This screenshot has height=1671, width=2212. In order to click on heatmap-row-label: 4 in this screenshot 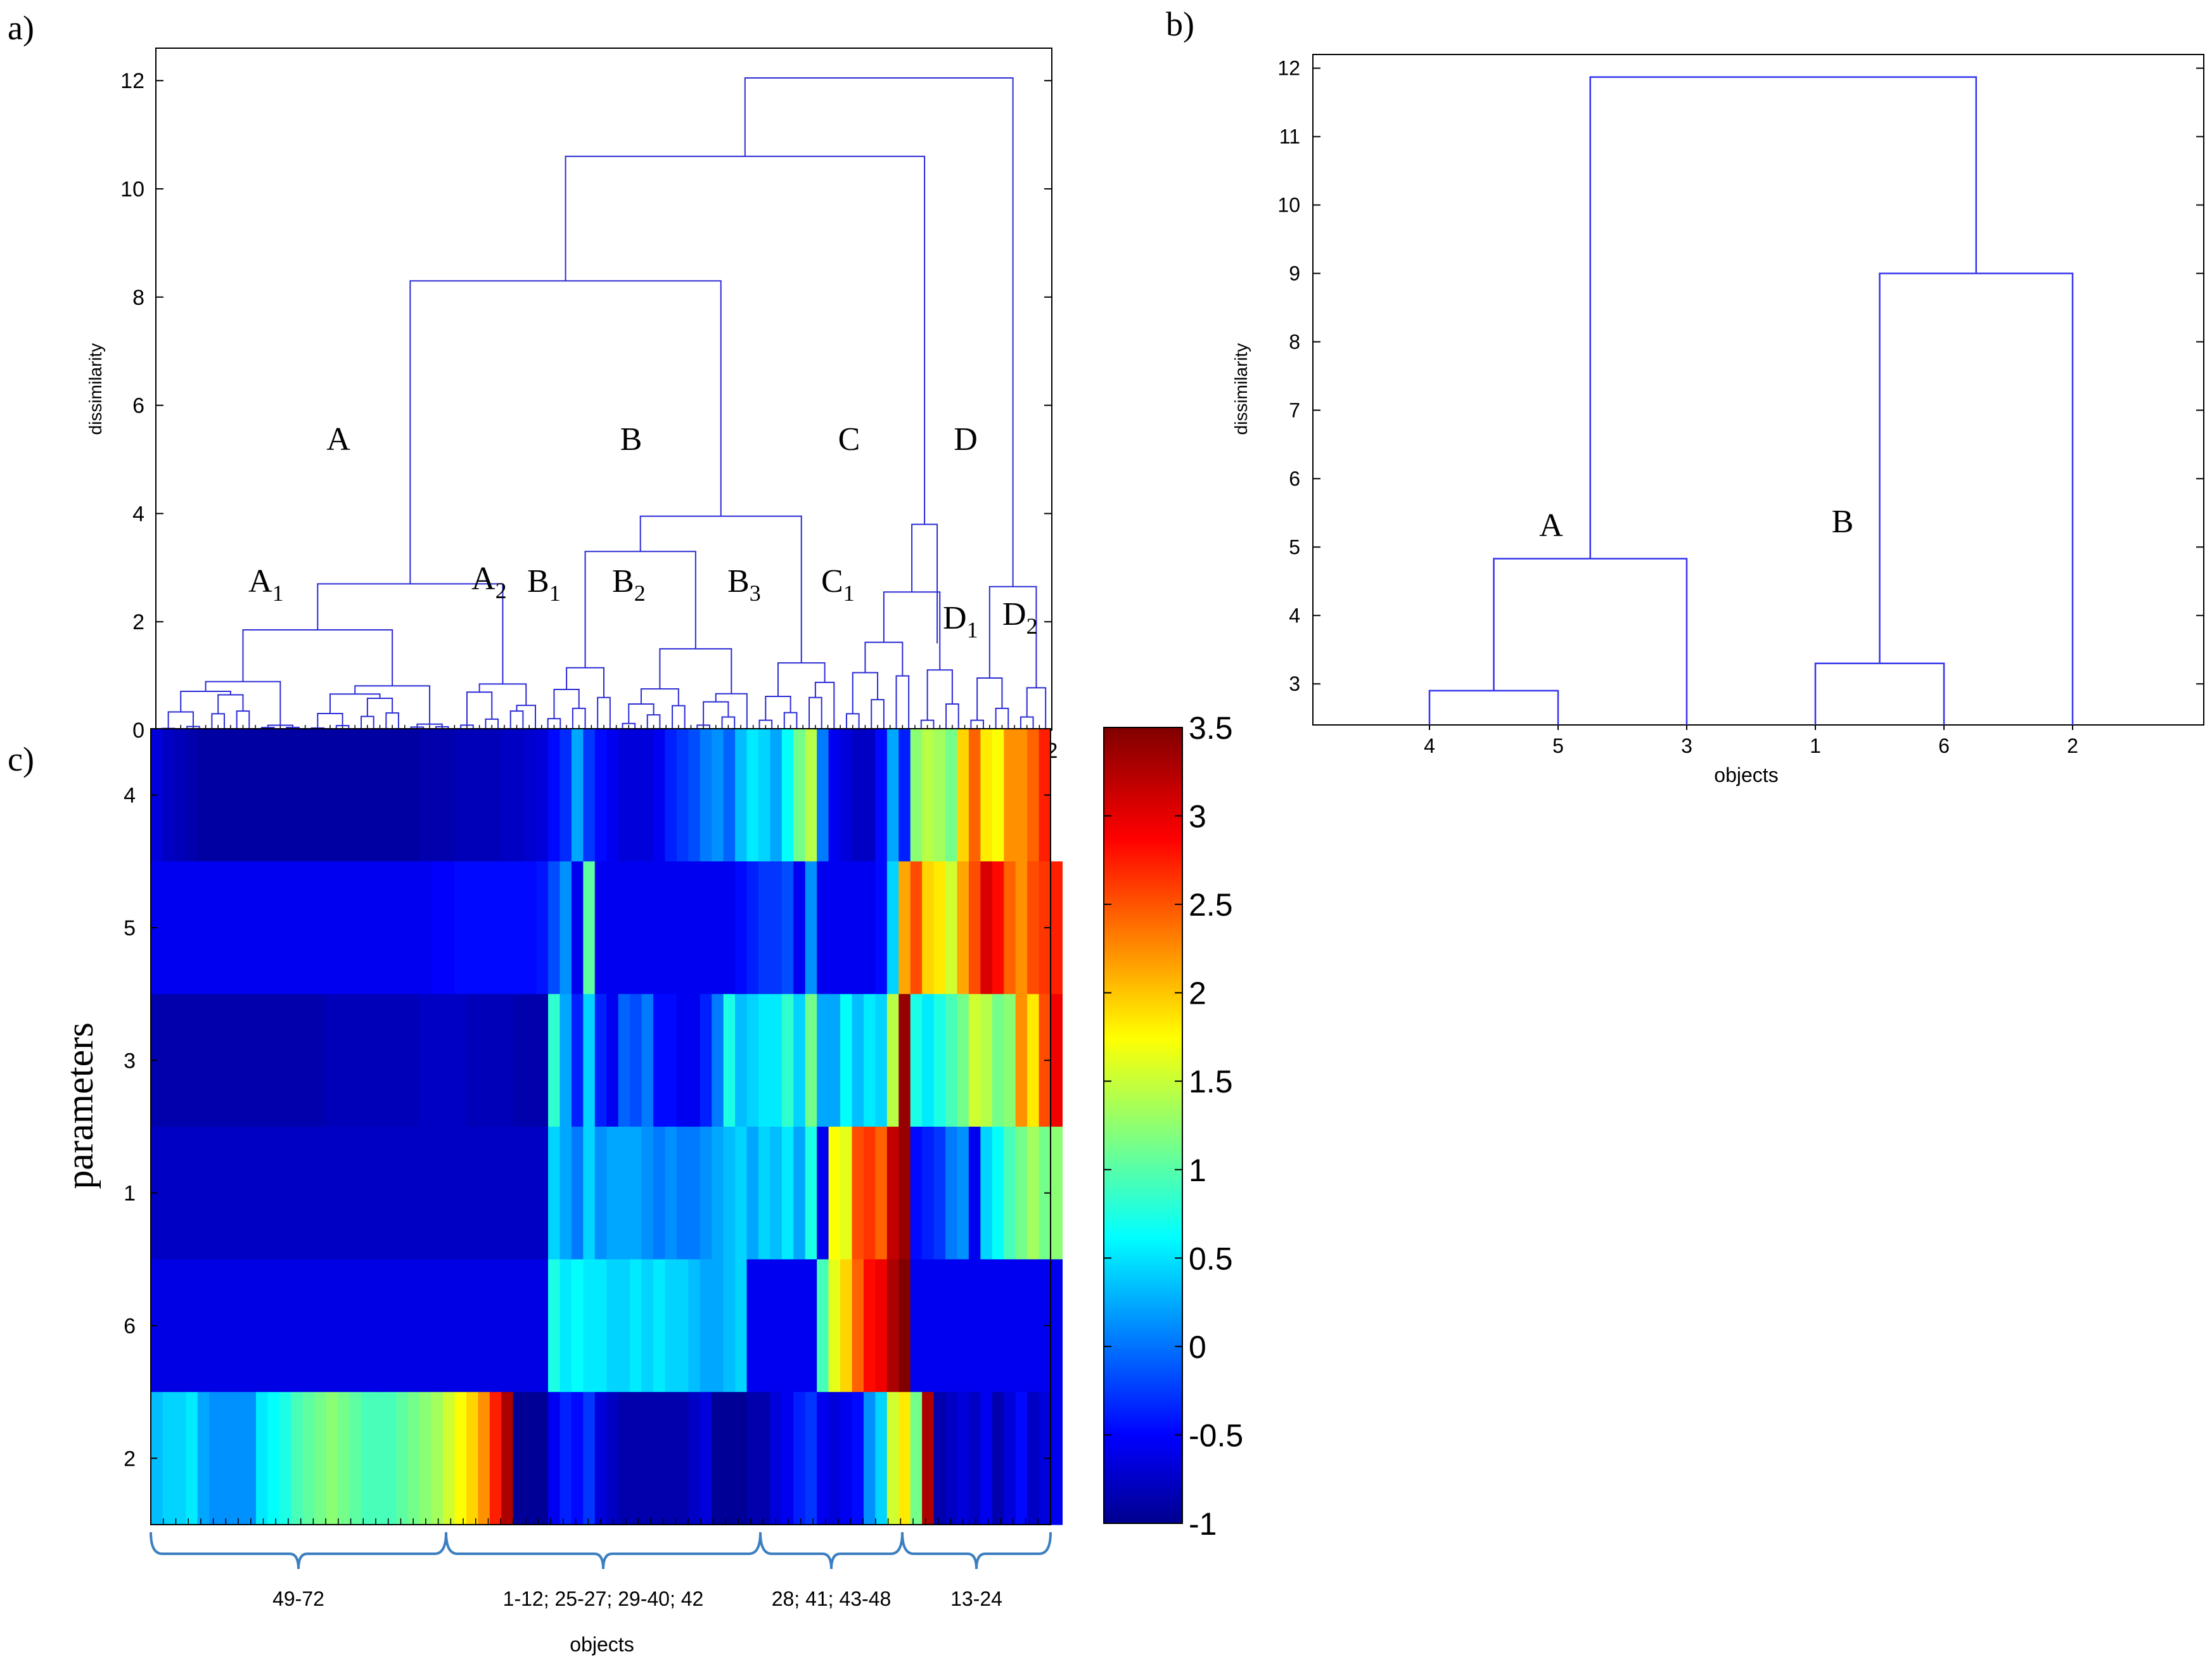, I will do `click(130, 796)`.